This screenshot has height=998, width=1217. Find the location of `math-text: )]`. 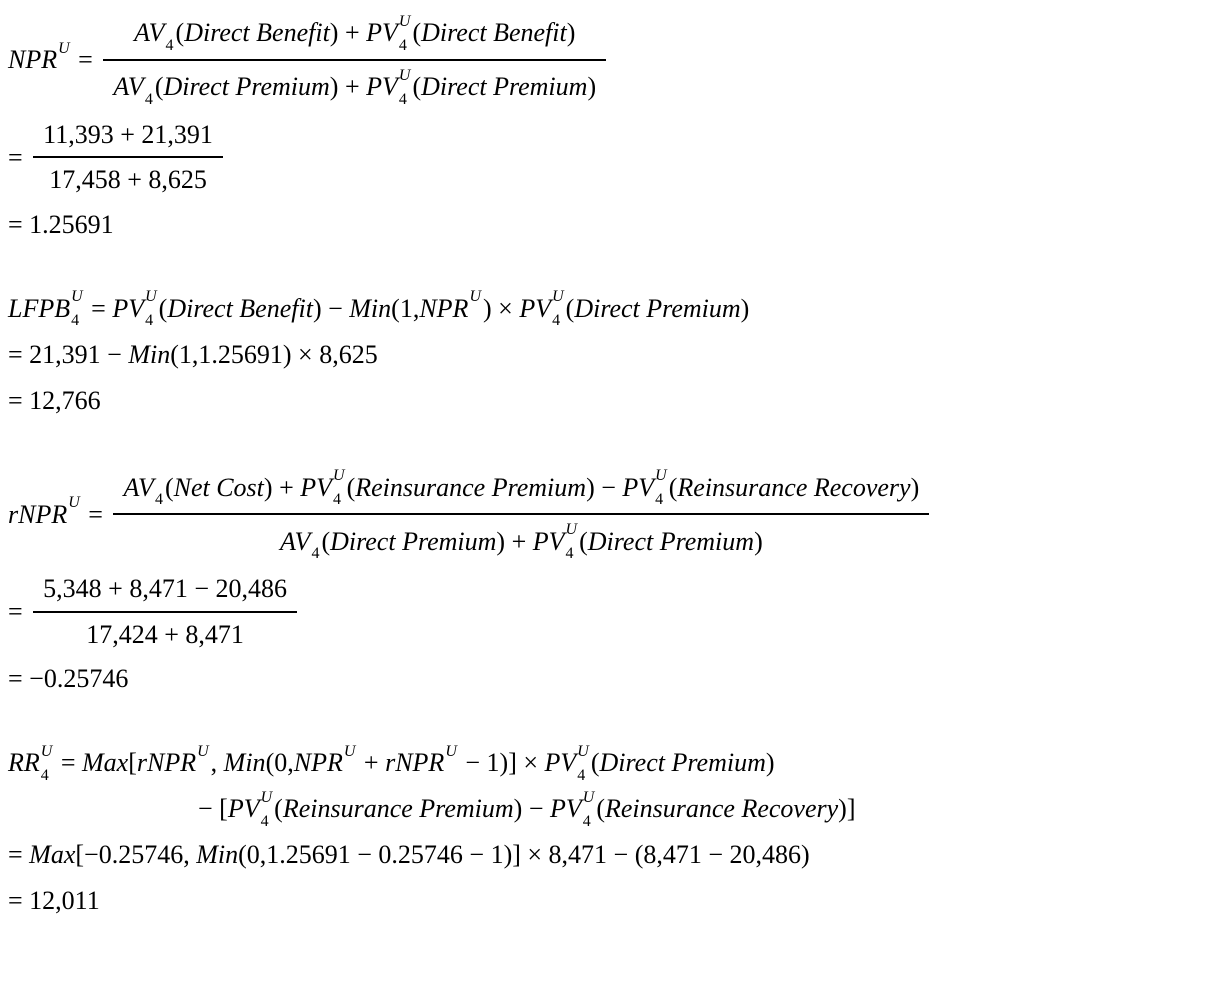

math-text: )] is located at coordinates (847, 809).